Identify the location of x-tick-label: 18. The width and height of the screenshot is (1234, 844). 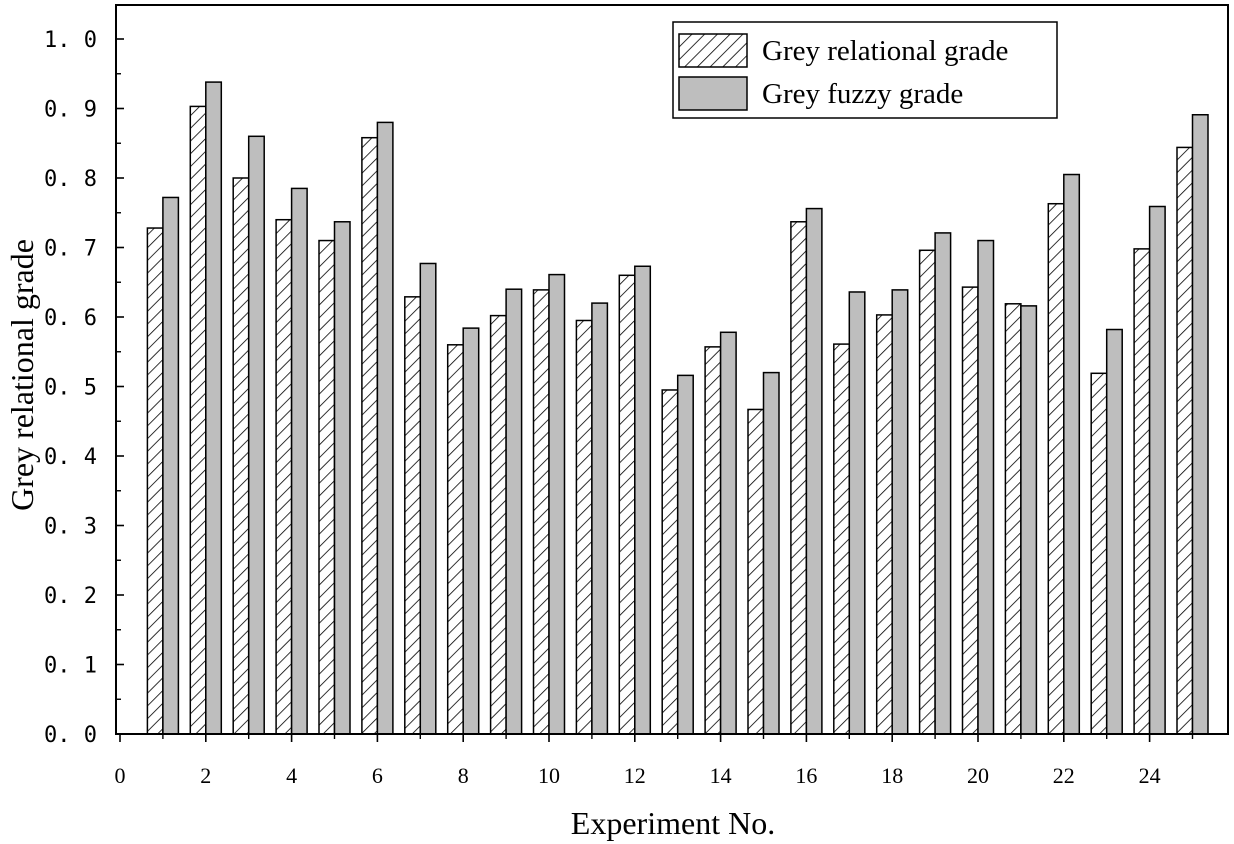
(892, 775).